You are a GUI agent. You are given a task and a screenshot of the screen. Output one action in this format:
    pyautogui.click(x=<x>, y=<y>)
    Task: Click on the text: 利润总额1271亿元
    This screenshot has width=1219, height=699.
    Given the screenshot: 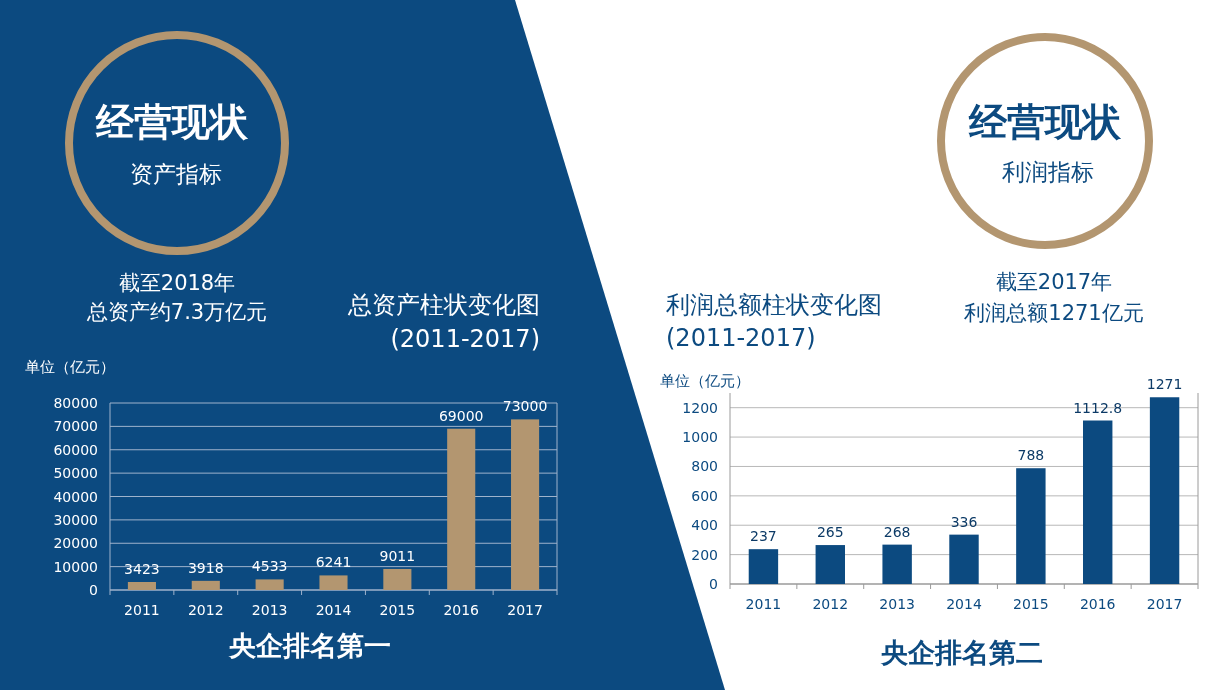 What is the action you would take?
    pyautogui.click(x=1054, y=313)
    